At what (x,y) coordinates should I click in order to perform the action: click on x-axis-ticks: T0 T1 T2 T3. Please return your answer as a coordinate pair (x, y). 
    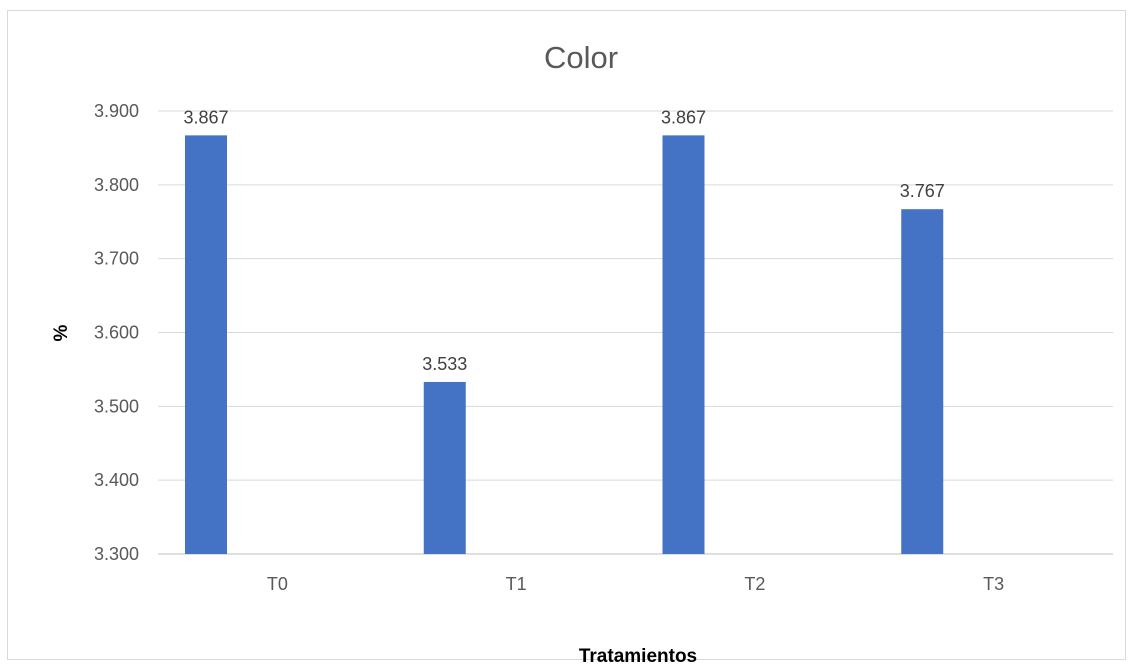
    Looking at the image, I should click on (635, 584).